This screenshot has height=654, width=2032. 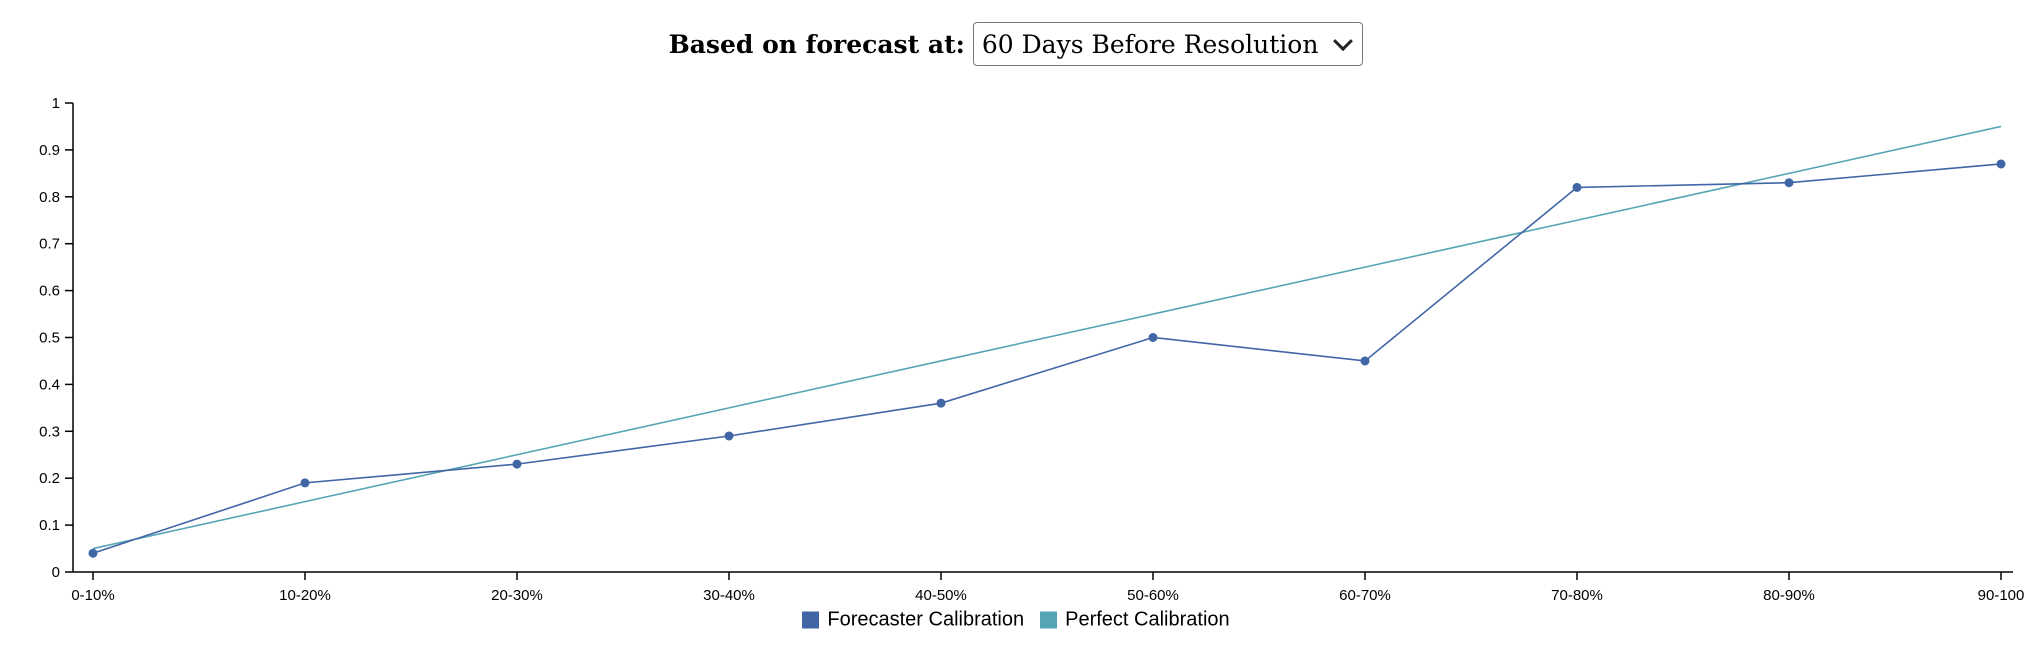 I want to click on legend-swatch-forecaster, so click(x=811, y=620).